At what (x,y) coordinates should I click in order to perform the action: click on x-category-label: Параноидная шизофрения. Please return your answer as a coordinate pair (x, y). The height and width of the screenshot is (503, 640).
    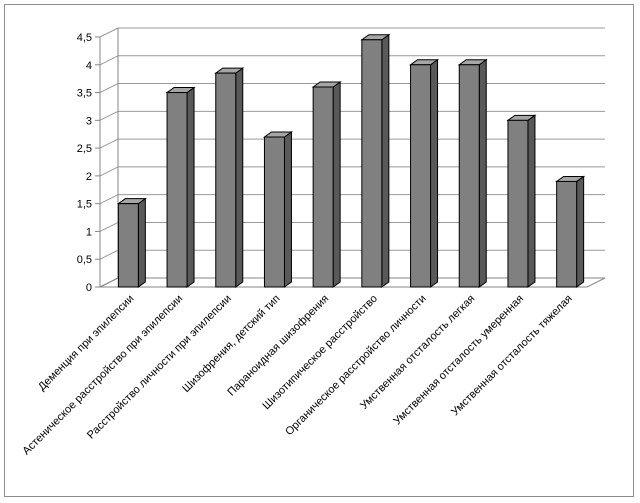
    Looking at the image, I should click on (278, 346).